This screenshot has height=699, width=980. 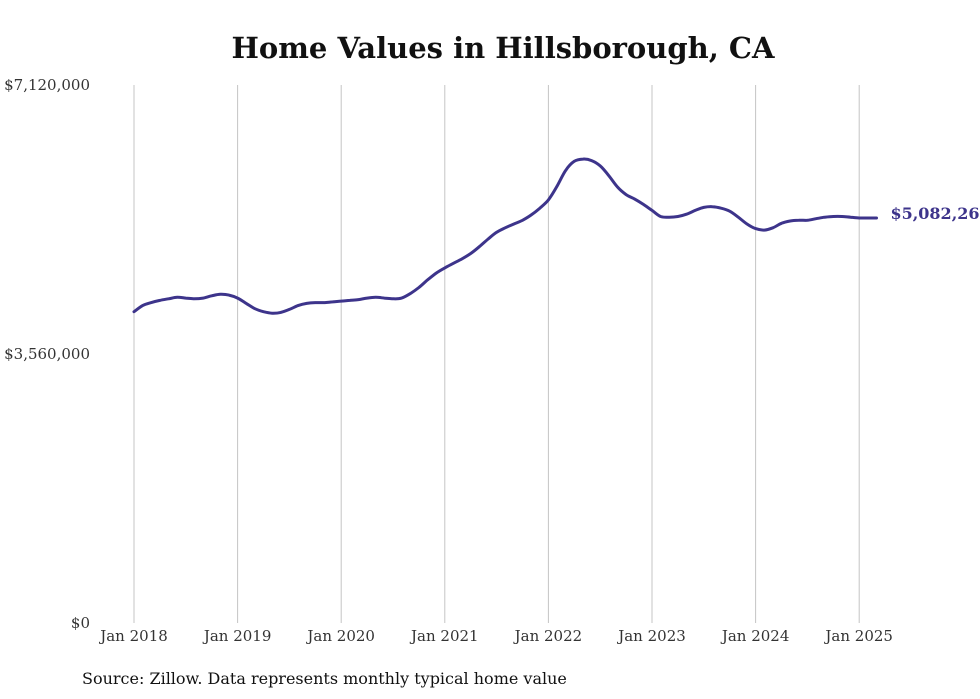 What do you see at coordinates (444, 636) in the screenshot?
I see `x-tick-label: Jan 2021` at bounding box center [444, 636].